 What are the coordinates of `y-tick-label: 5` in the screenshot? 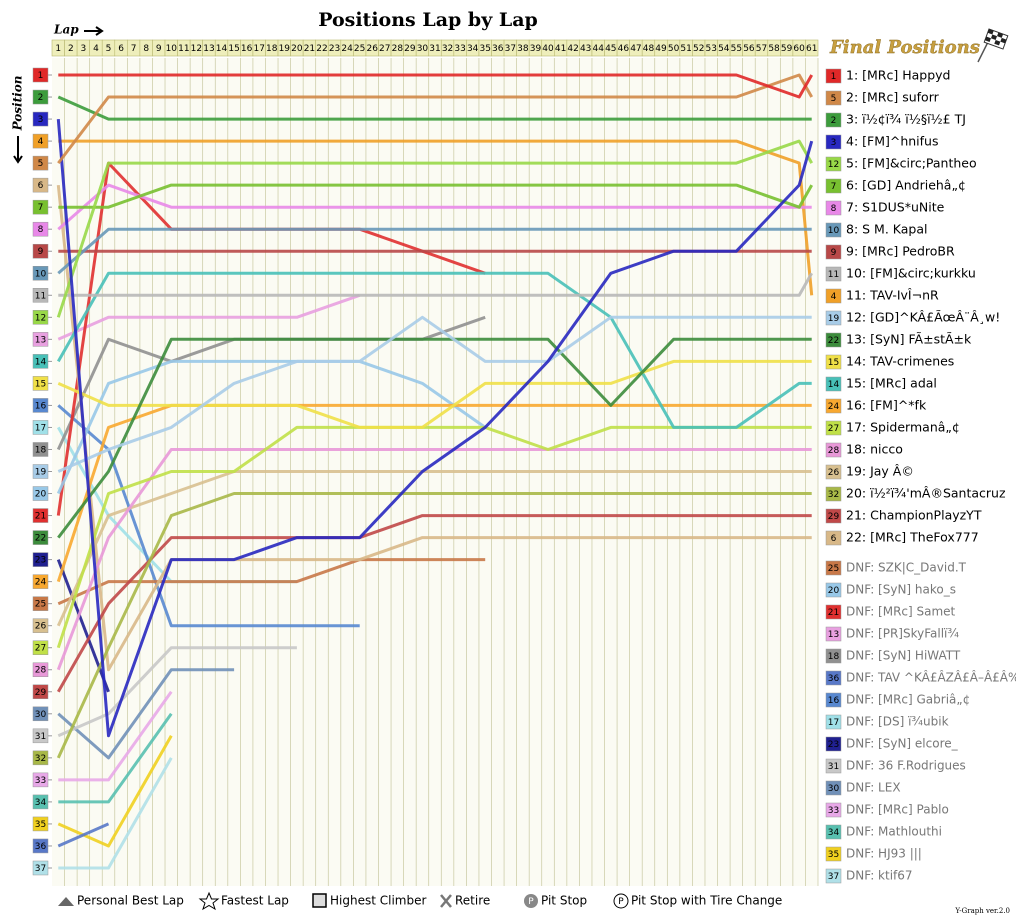 It's located at (41, 164).